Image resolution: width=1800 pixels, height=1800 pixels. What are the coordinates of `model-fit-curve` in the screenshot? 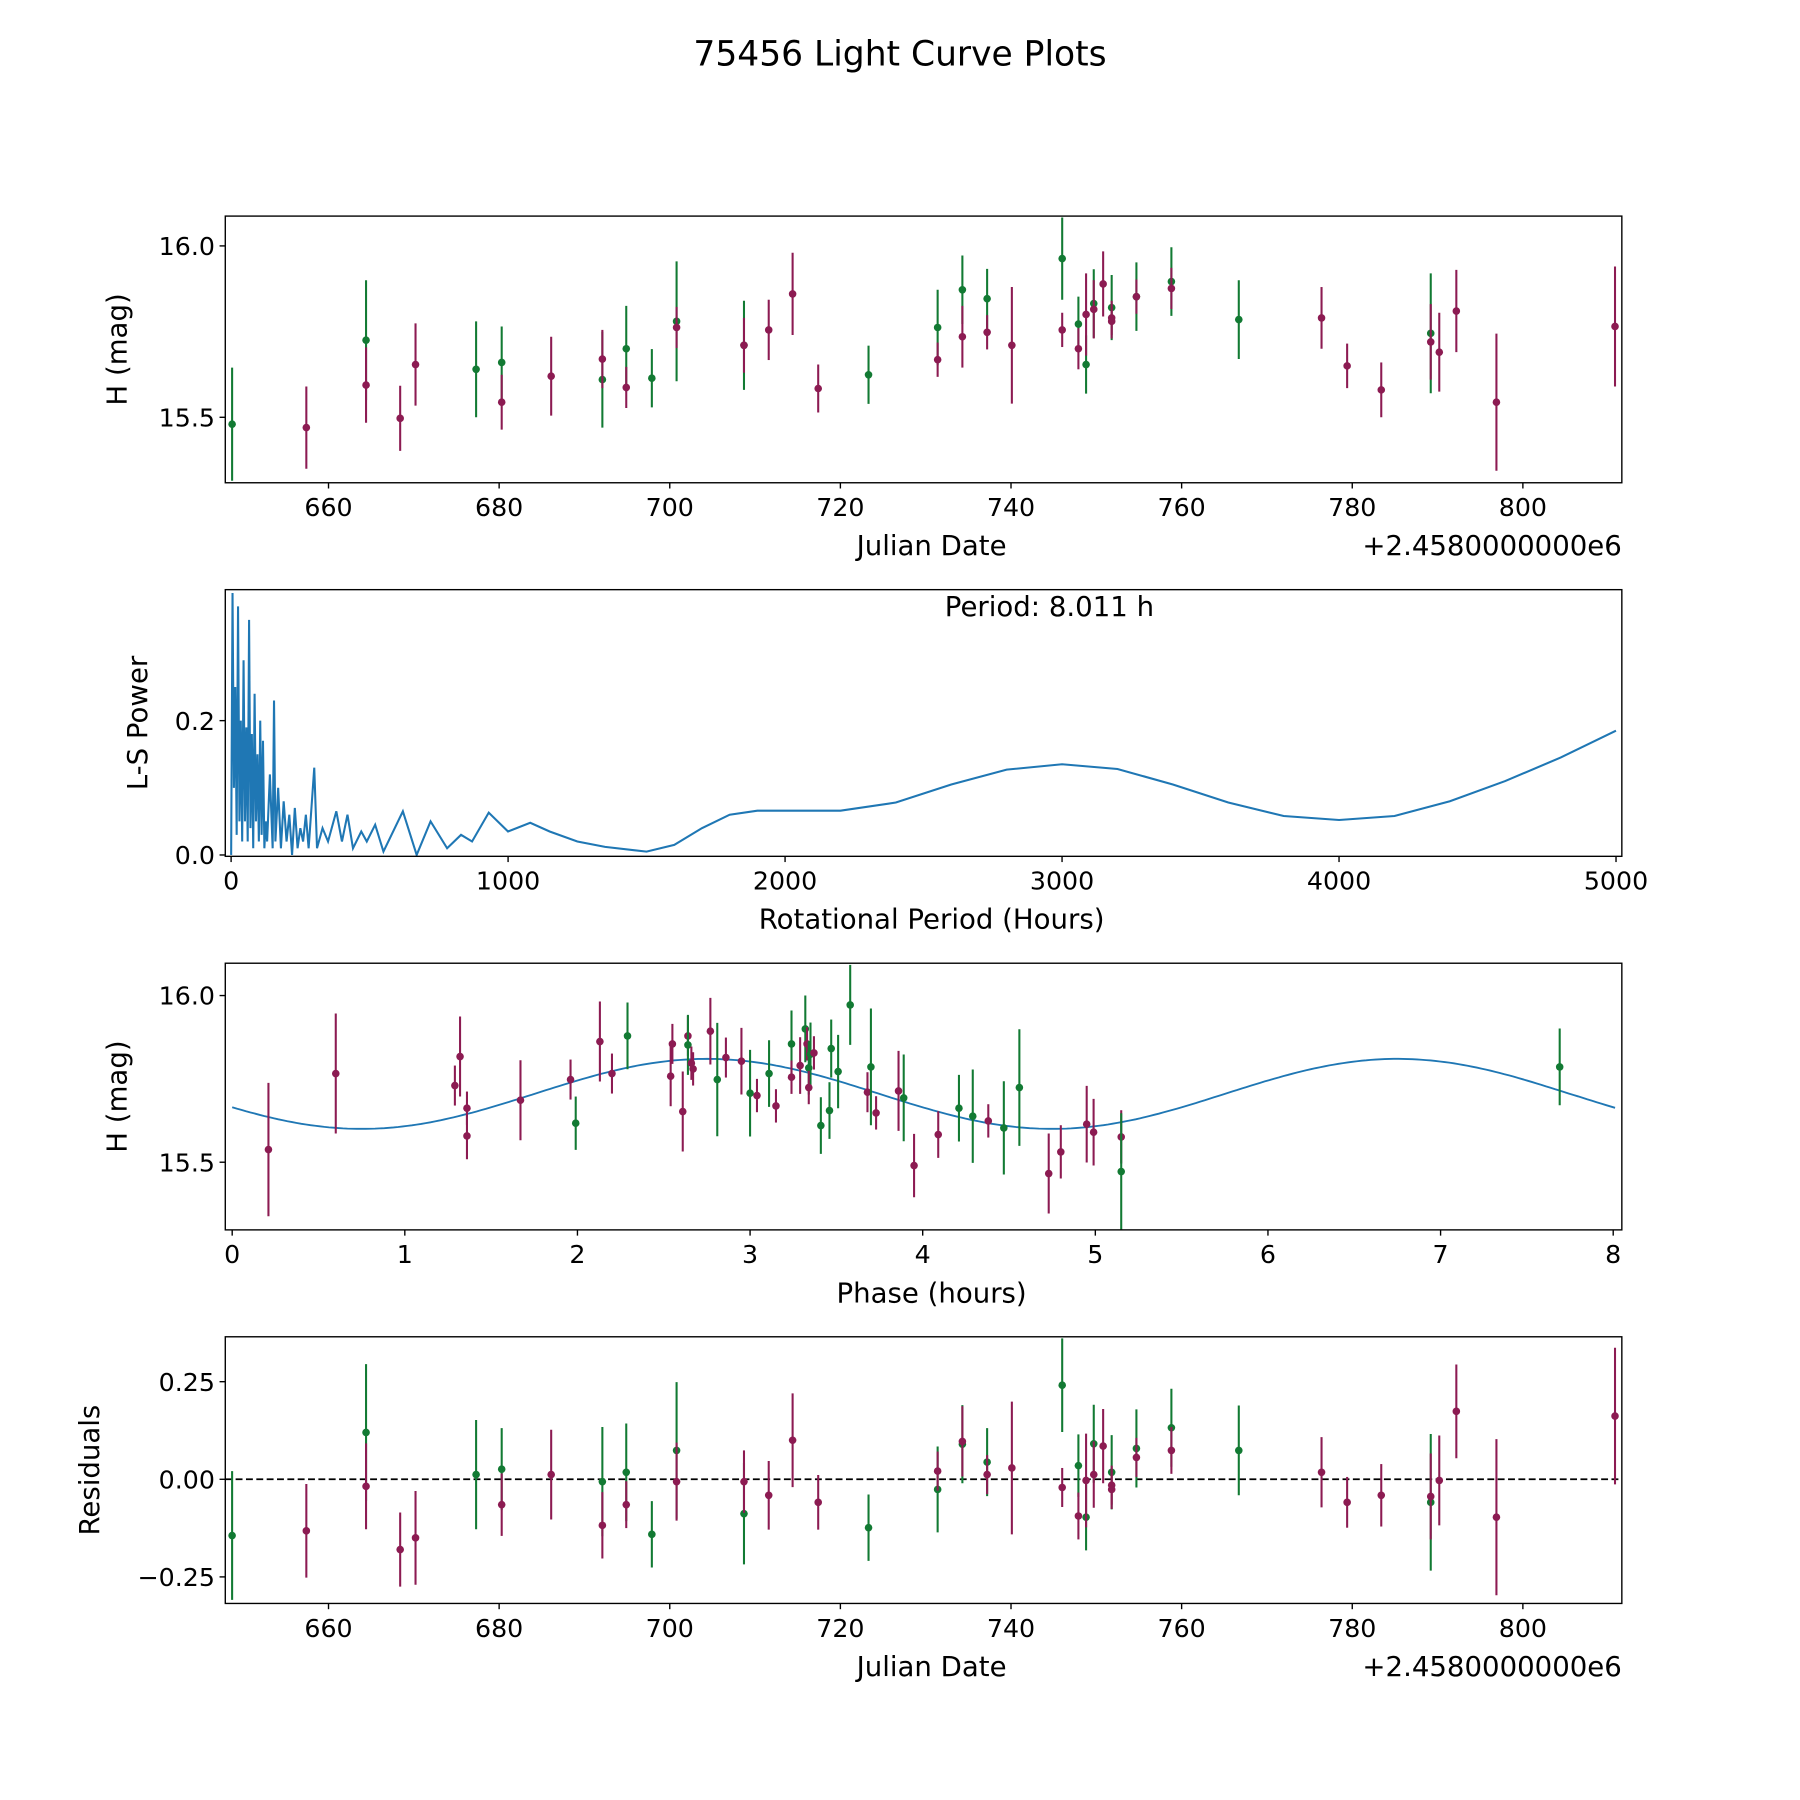 It's located at (923, 1093).